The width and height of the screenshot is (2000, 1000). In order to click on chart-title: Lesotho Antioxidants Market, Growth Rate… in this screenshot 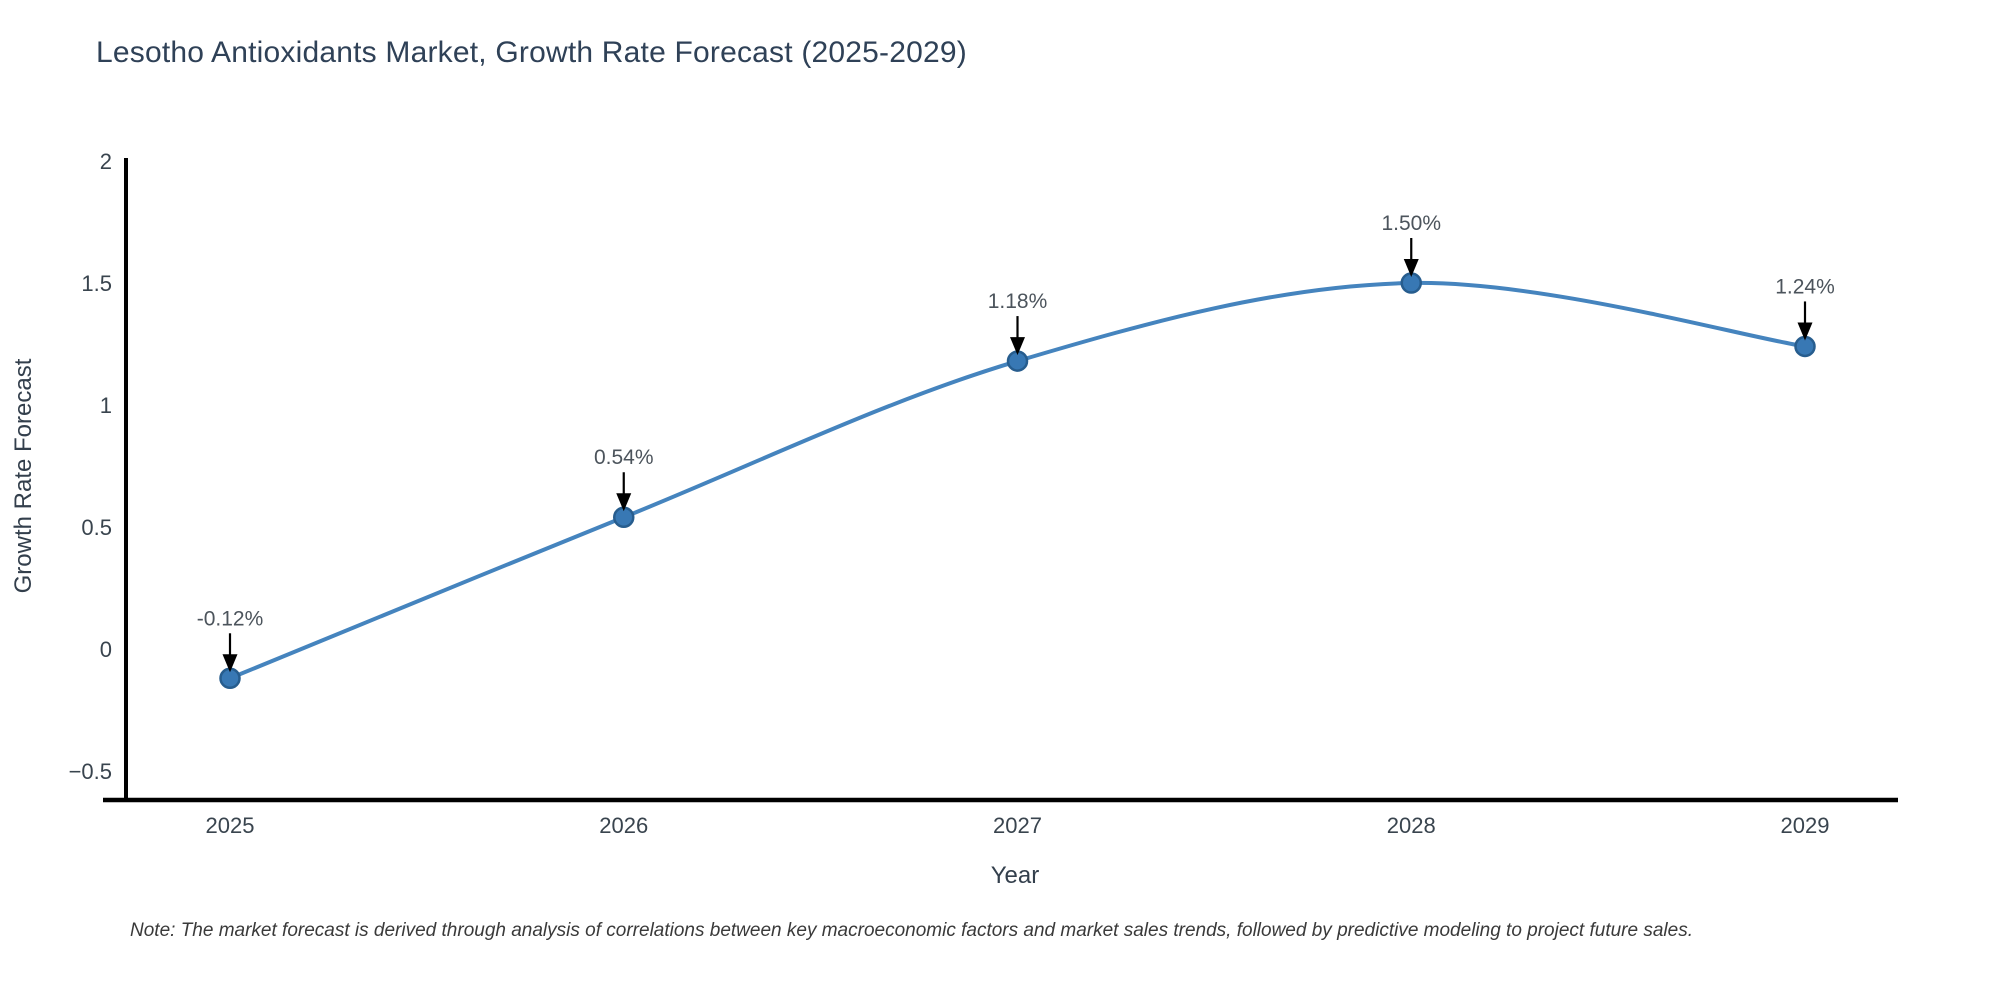, I will do `click(531, 52)`.